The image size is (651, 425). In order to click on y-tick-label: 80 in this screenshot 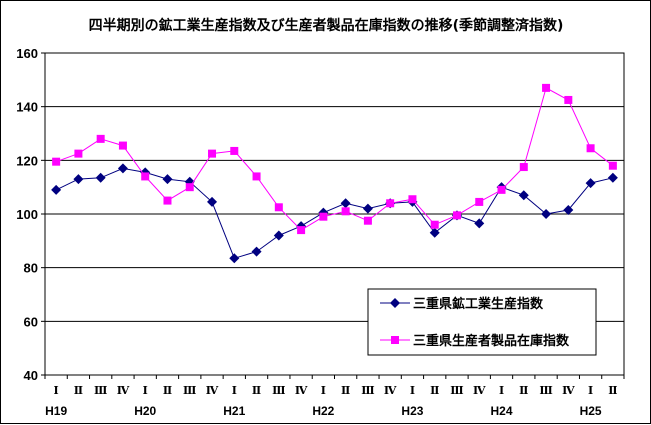, I will do `click(31, 268)`.